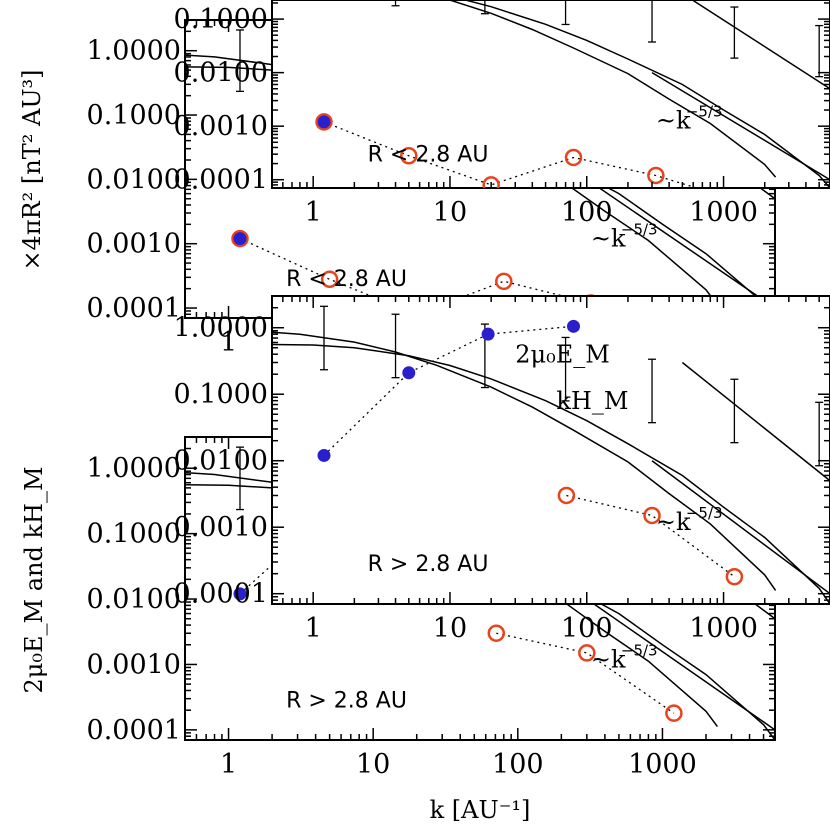 This screenshot has height=830, width=830. I want to click on y-axis-label-bottom: 2μ₀E_M and kH_M, so click(34, 579).